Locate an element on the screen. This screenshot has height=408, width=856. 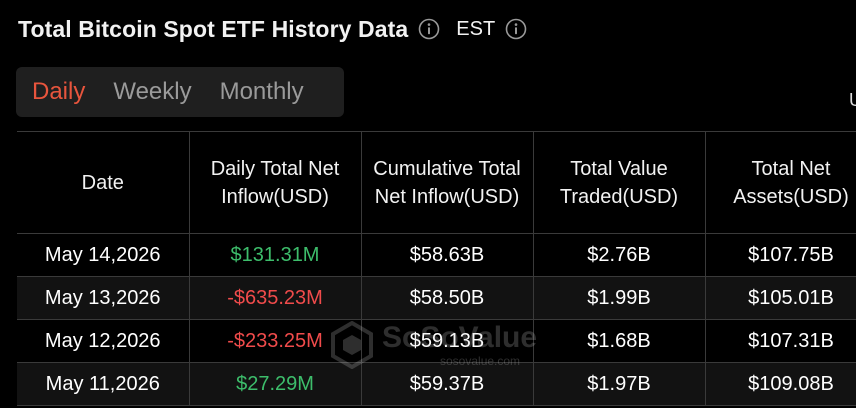
page-header: Total Bitcoin Spot ETF History Data EST is located at coordinates (272, 29).